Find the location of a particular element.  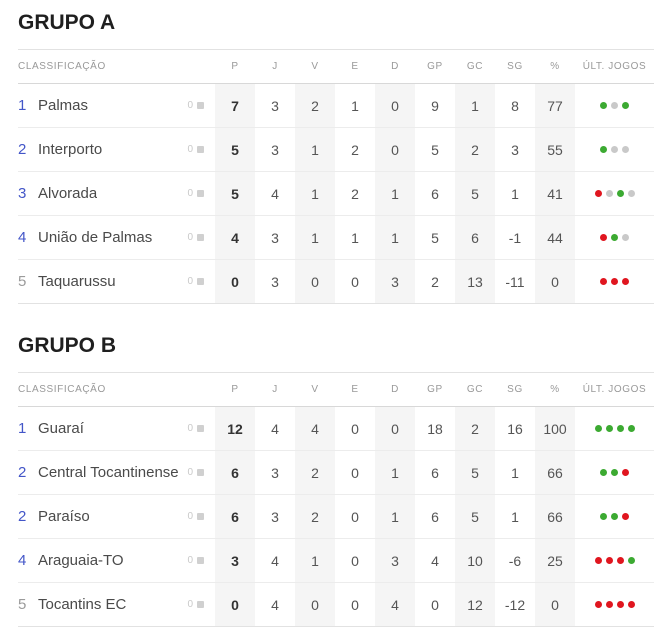

team-row: 1 Palmas 0 7 3 2 1 0 9 1 8 77 is located at coordinates (336, 106).